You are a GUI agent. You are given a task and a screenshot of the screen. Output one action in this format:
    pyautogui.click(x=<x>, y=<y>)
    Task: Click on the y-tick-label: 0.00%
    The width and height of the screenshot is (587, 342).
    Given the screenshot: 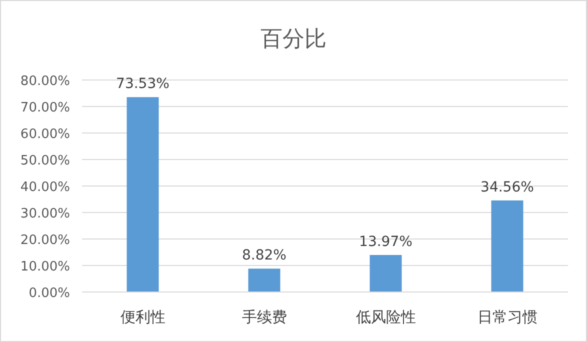 What is the action you would take?
    pyautogui.click(x=49, y=293)
    